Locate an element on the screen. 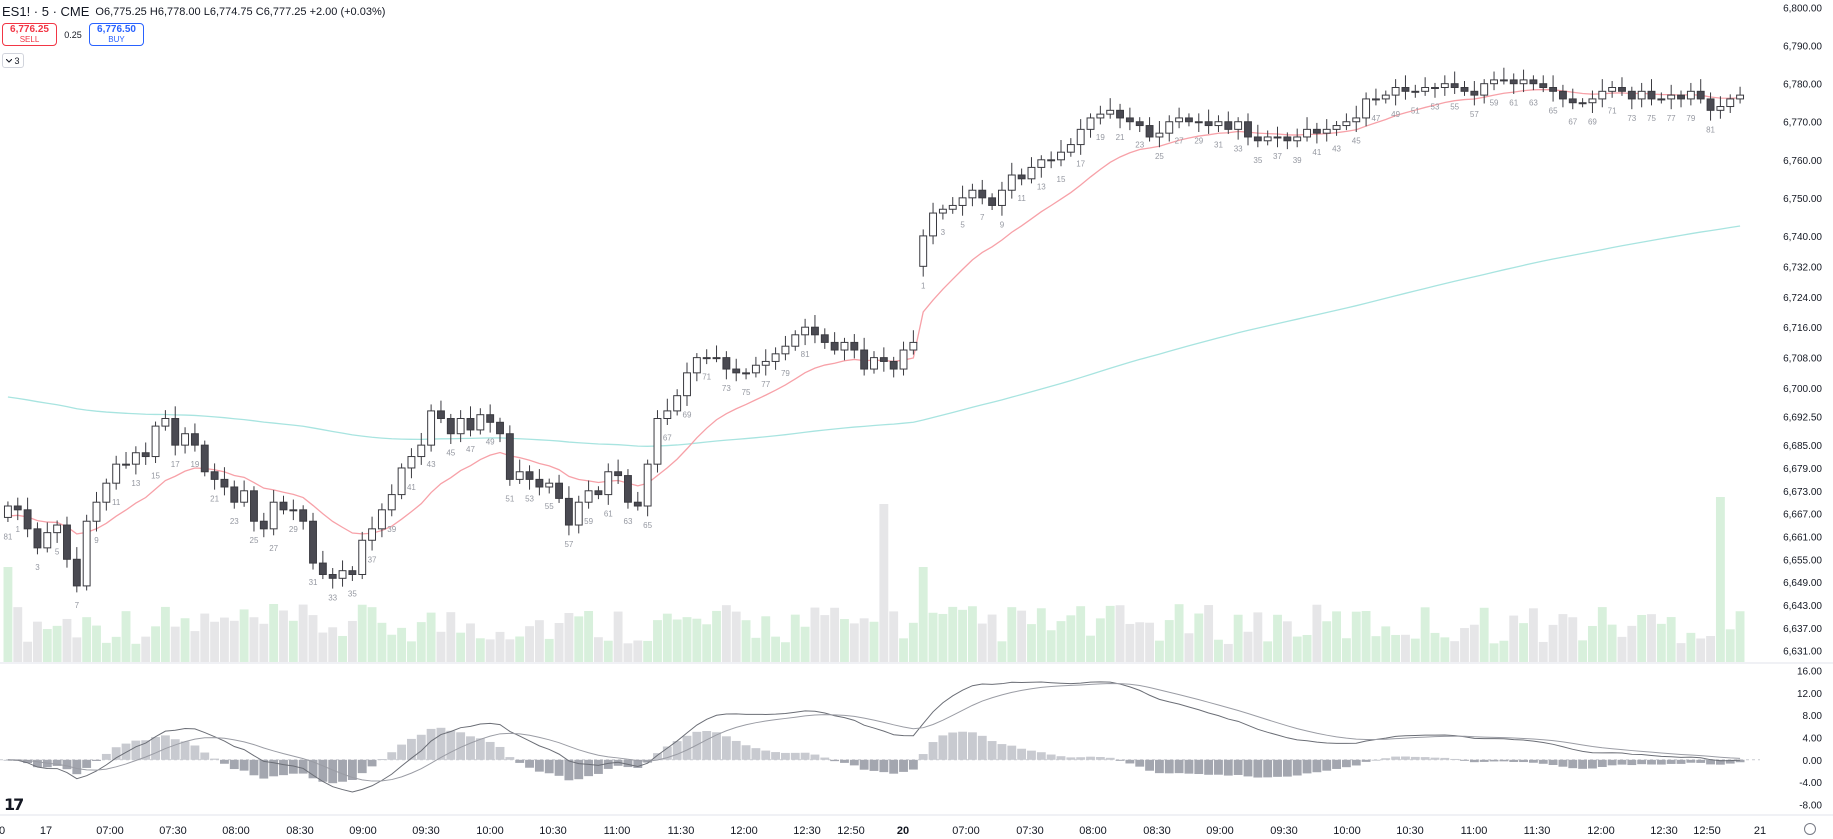 The height and width of the screenshot is (839, 1833). bar-count-label: 49 is located at coordinates (1395, 114).